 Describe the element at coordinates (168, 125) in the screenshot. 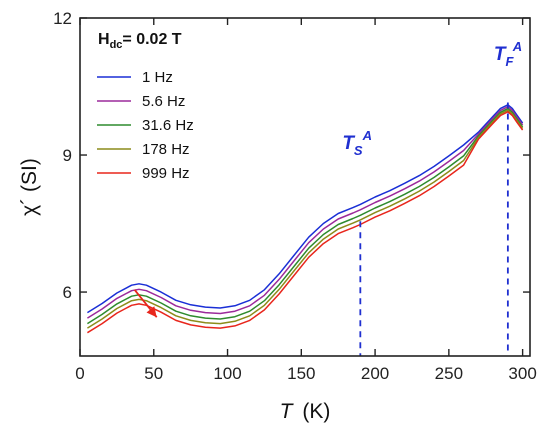

I see `legend-label: 31.6 Hz` at that location.